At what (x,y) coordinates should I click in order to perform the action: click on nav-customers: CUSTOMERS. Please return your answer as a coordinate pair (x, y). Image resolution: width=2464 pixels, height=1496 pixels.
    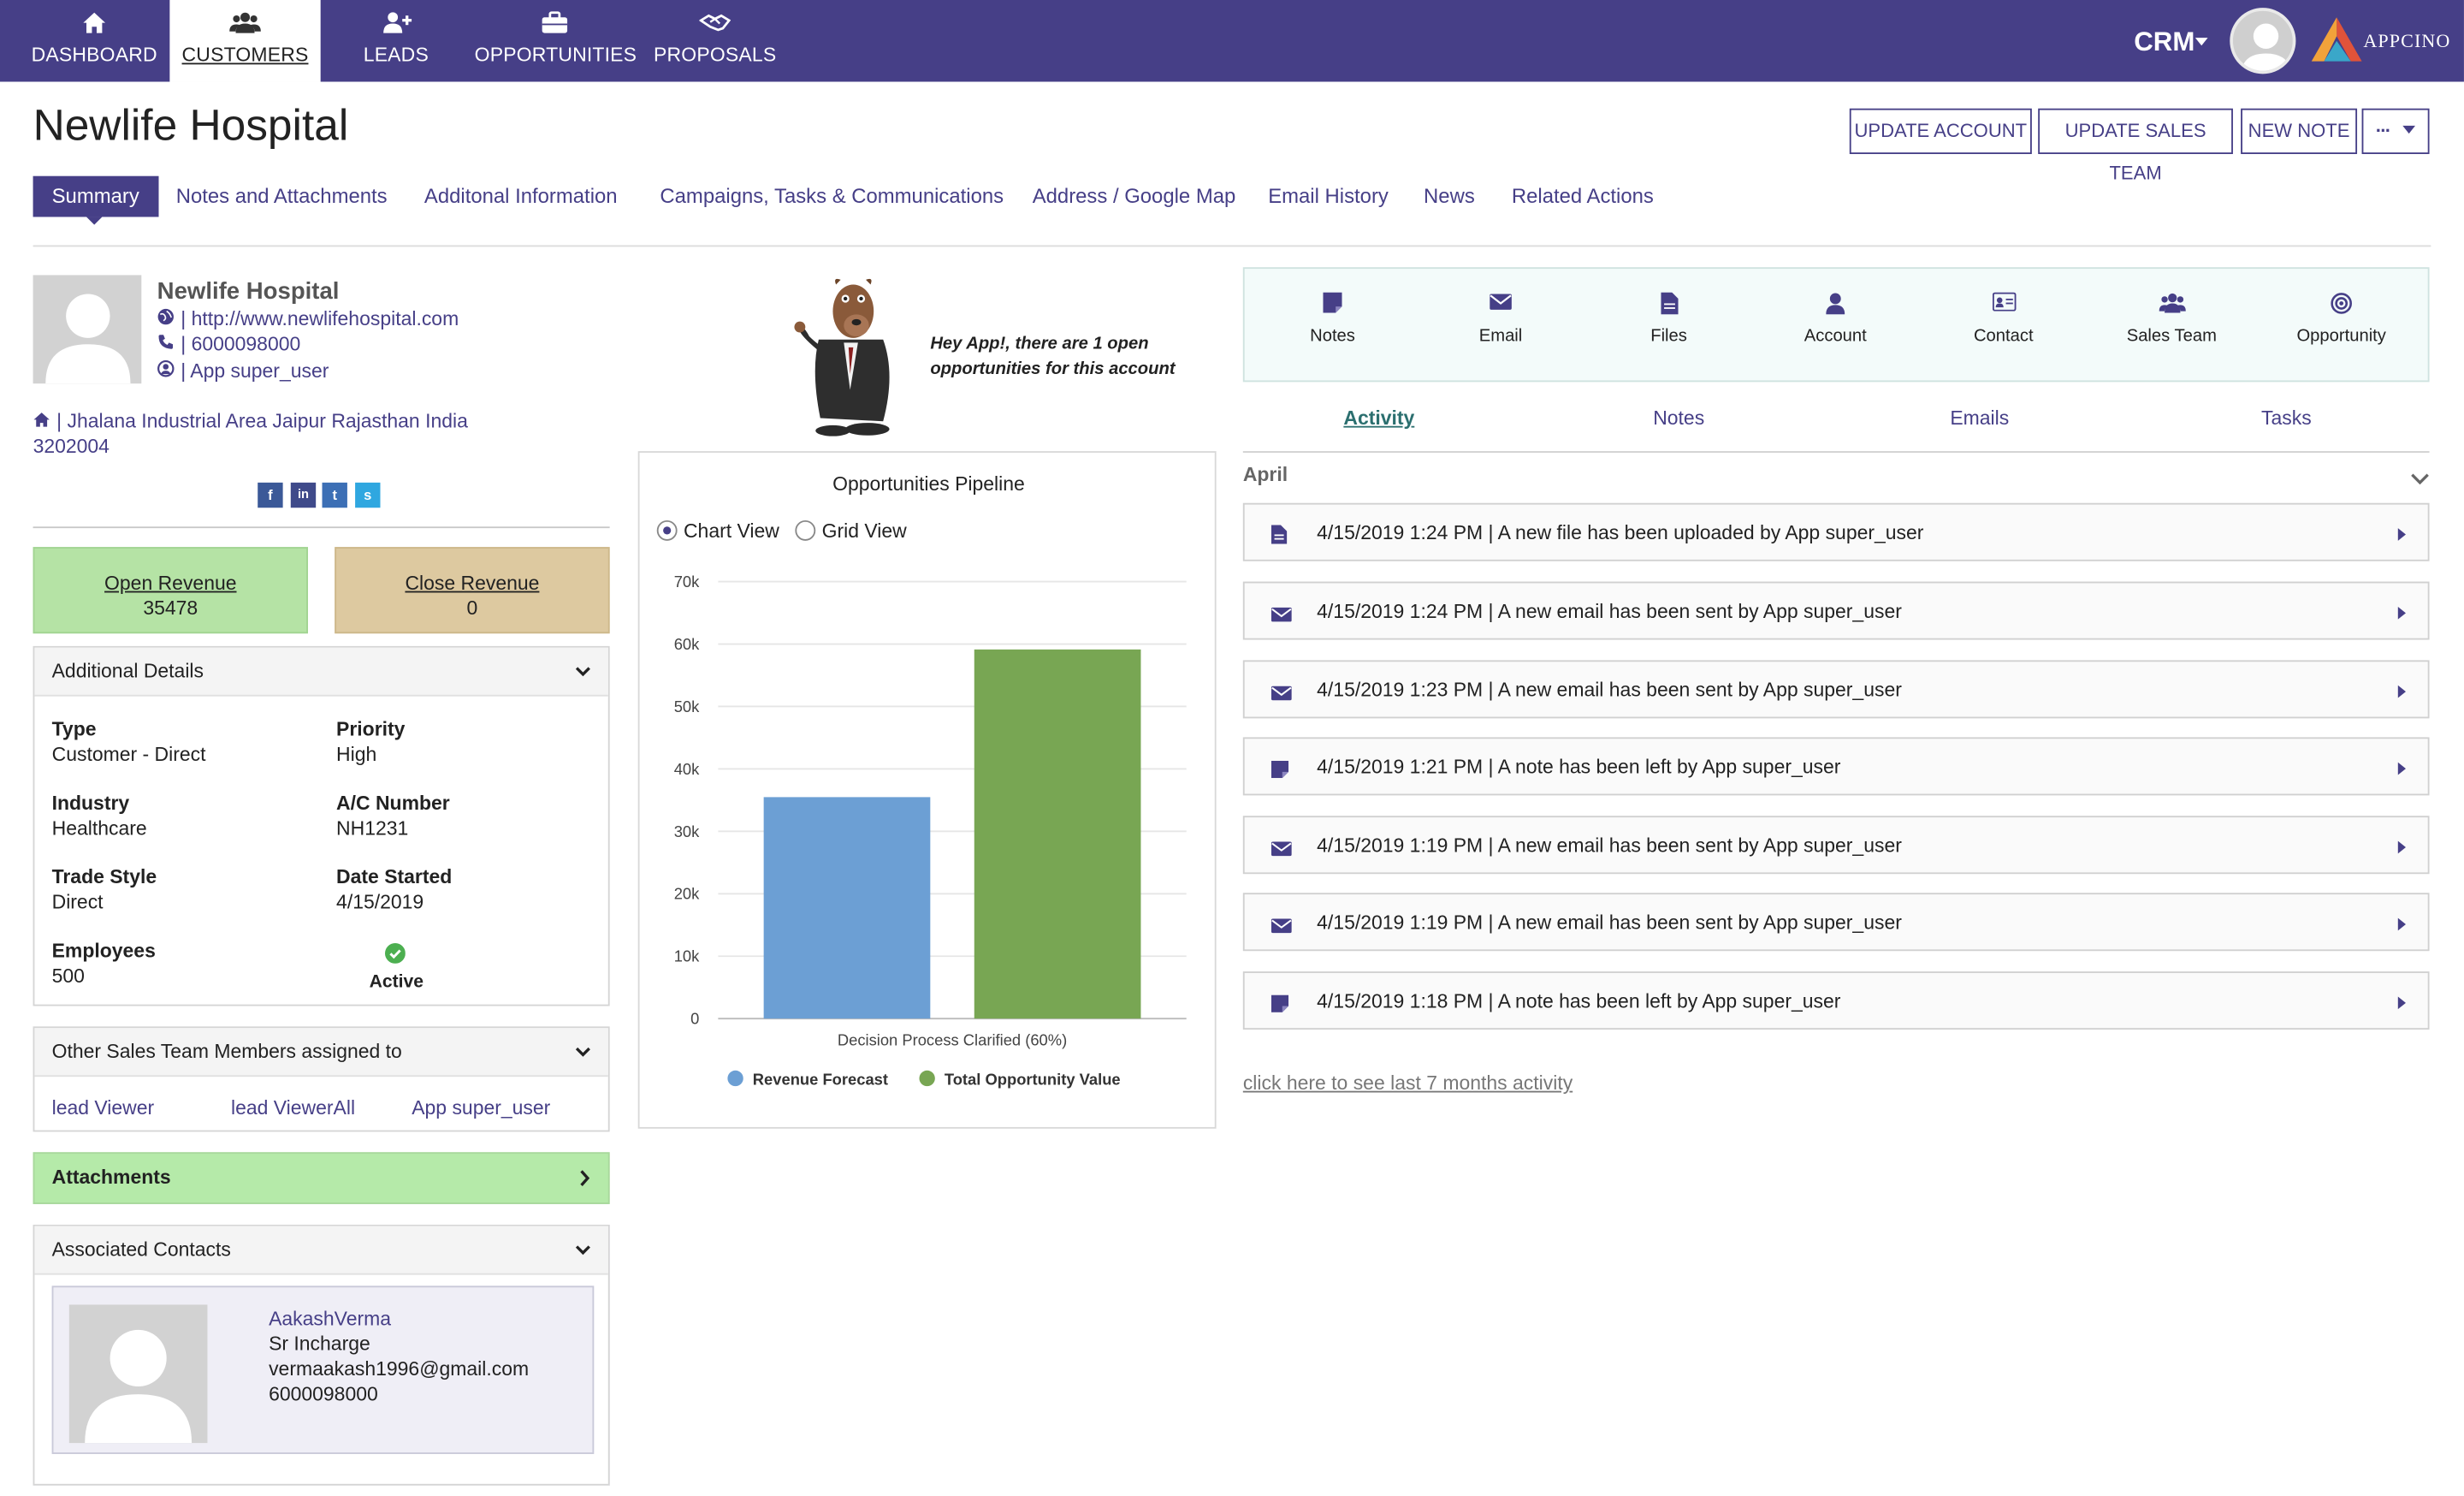
    Looking at the image, I should click on (245, 41).